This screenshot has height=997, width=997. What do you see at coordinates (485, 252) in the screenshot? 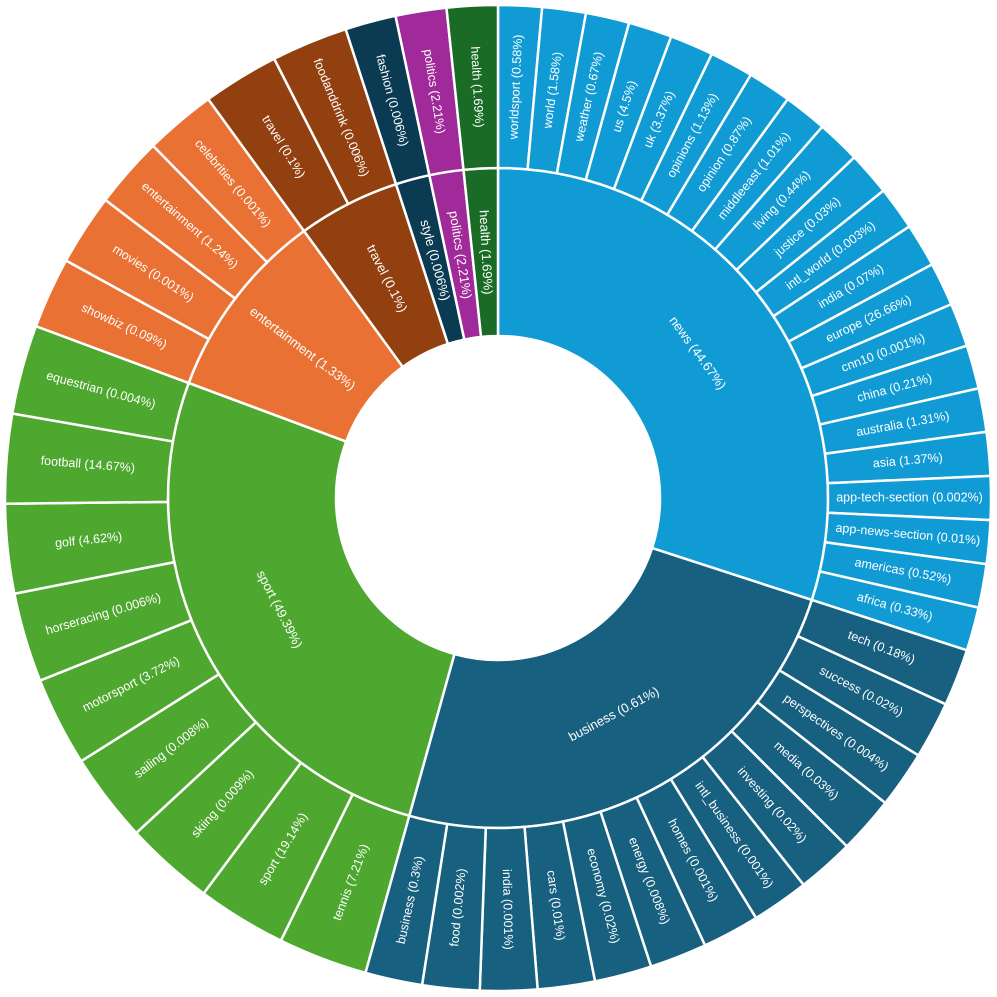
I see `inner-label-health: health (1.69%)` at bounding box center [485, 252].